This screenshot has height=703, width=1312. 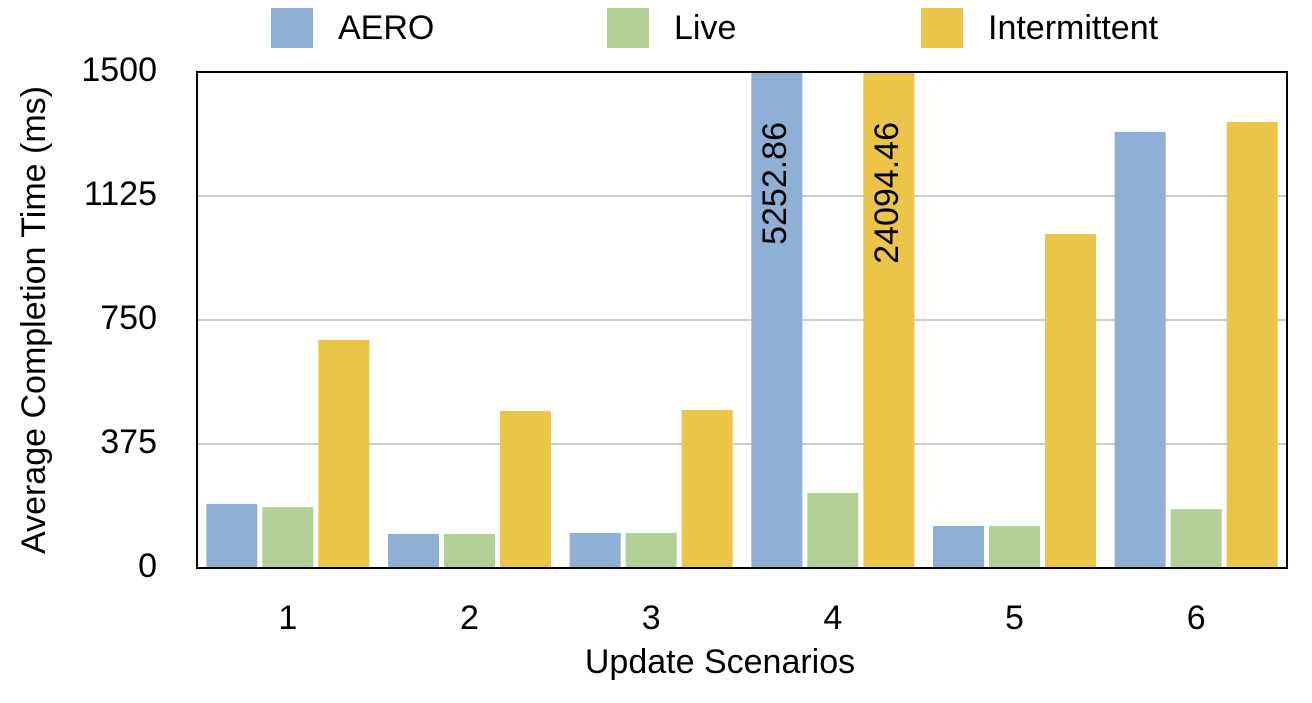 I want to click on y-tick-label: 1125, so click(x=120, y=194).